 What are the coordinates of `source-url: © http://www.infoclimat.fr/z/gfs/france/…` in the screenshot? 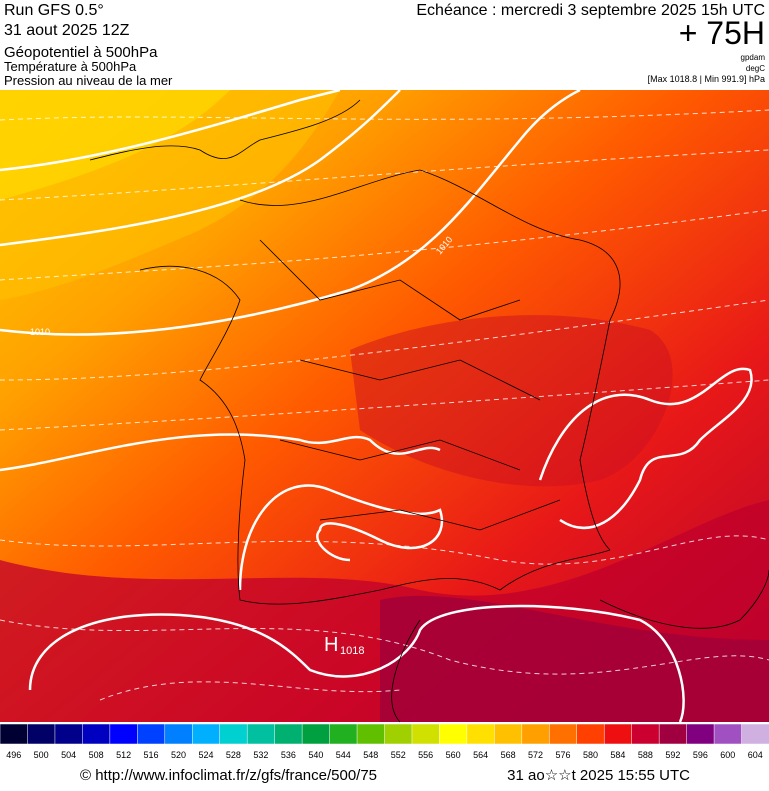 It's located at (228, 775).